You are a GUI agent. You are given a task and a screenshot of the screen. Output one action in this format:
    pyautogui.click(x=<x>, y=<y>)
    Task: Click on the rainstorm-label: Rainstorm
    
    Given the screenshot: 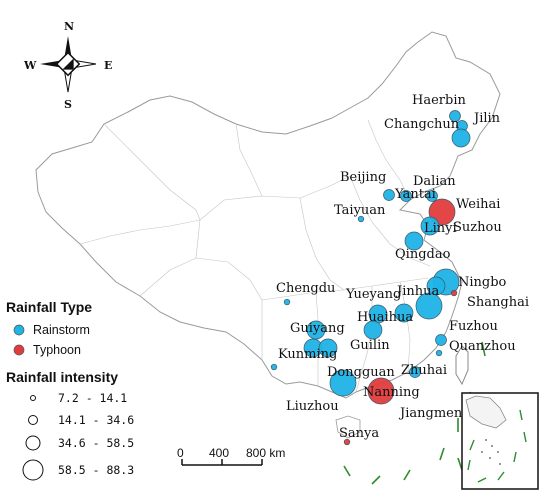 What is the action you would take?
    pyautogui.click(x=61, y=330)
    